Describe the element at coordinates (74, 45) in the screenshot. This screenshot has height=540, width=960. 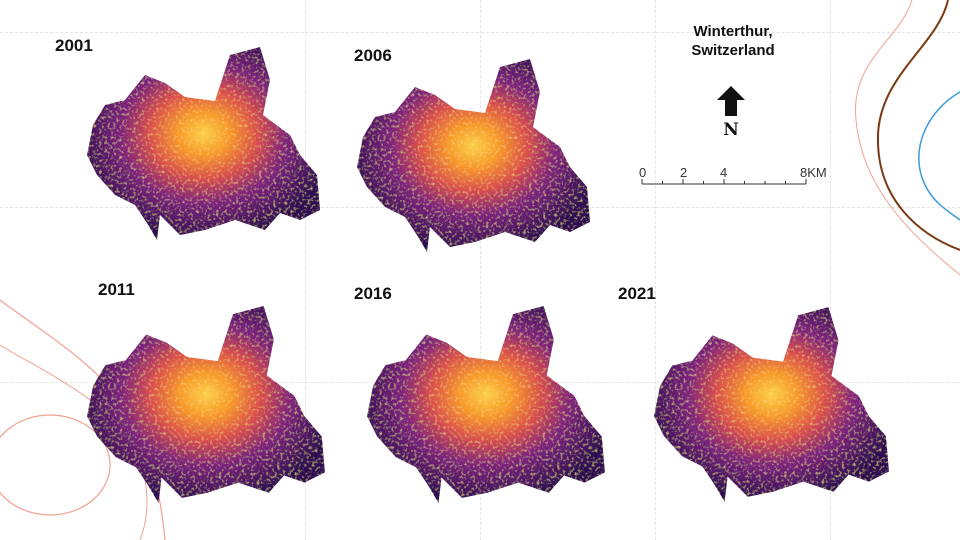
I see `year-label-2001: 2001` at that location.